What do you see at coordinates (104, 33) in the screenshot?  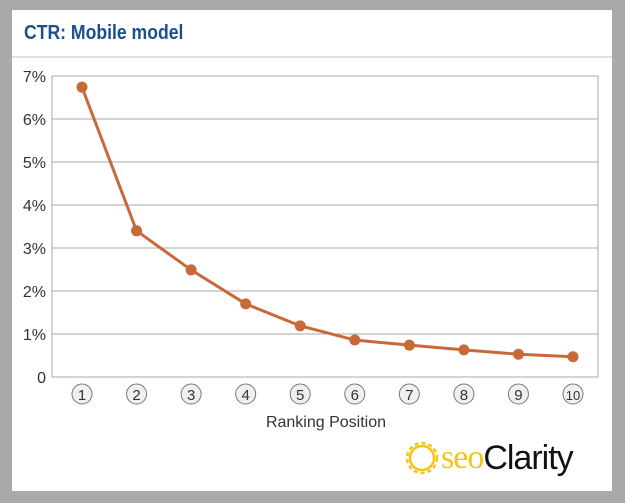 I see `chart-title: CTR: Mobile model` at bounding box center [104, 33].